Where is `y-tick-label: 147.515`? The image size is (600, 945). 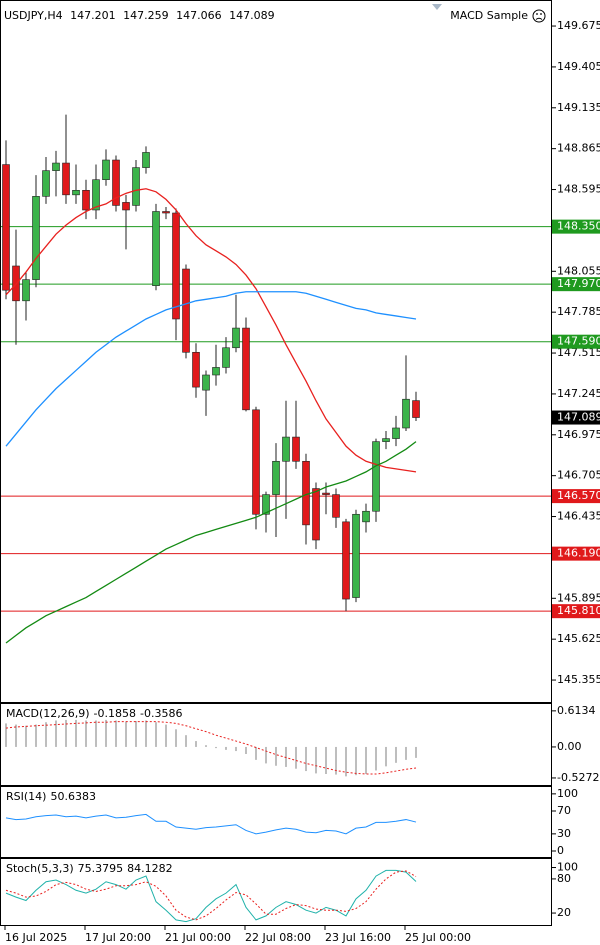 y-tick-label: 147.515 is located at coordinates (578, 352).